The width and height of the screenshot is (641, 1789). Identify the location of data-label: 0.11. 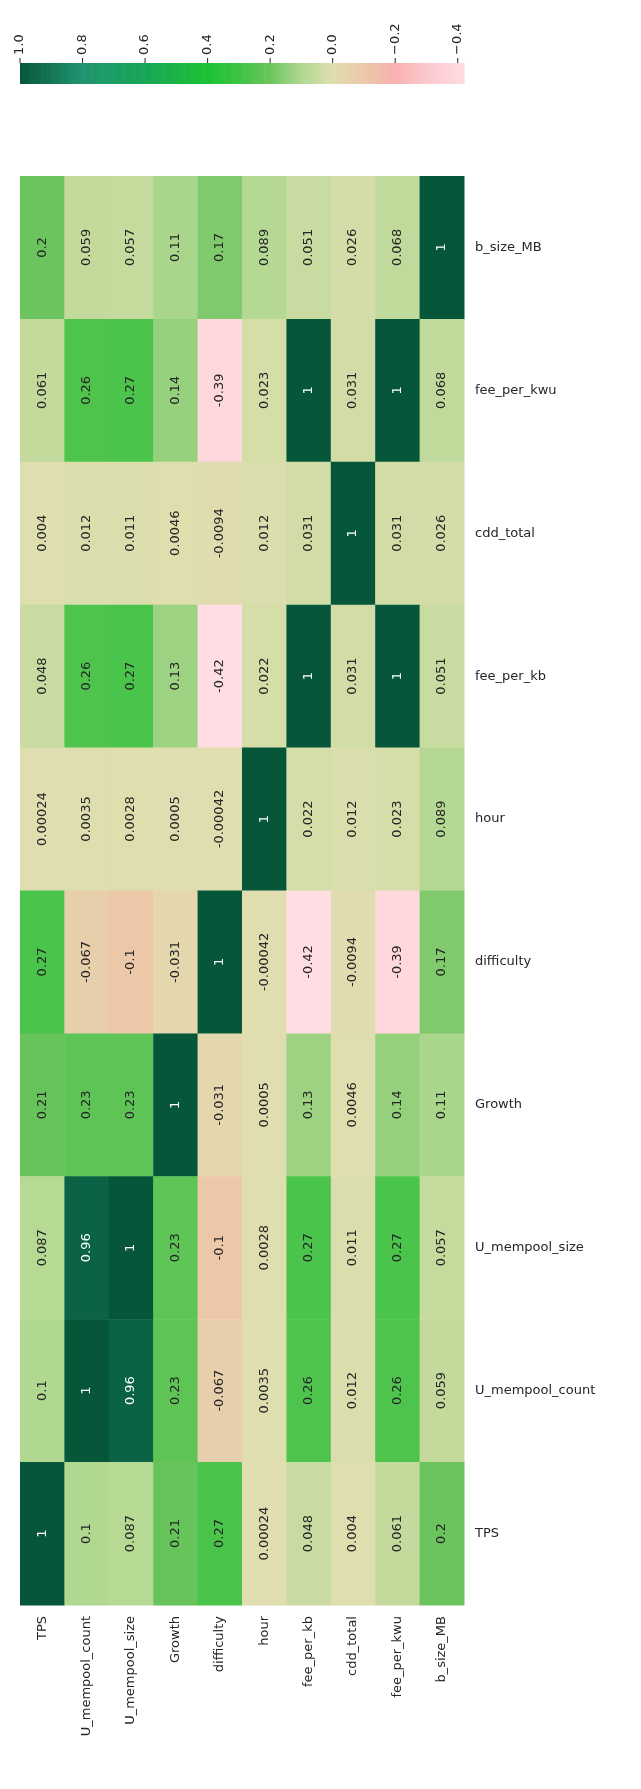
(174, 247).